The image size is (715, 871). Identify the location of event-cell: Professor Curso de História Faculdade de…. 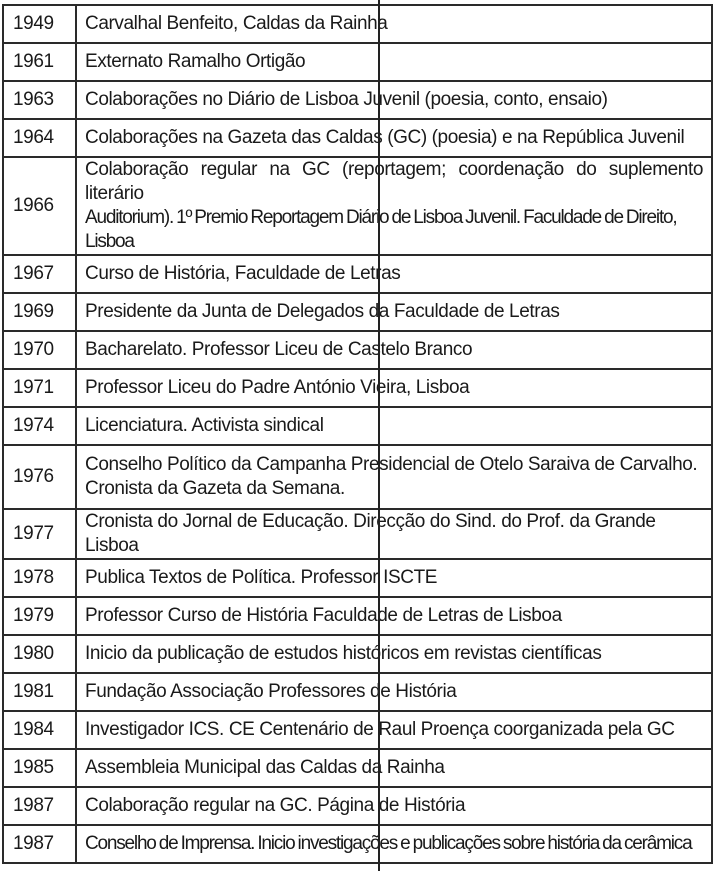
(394, 616).